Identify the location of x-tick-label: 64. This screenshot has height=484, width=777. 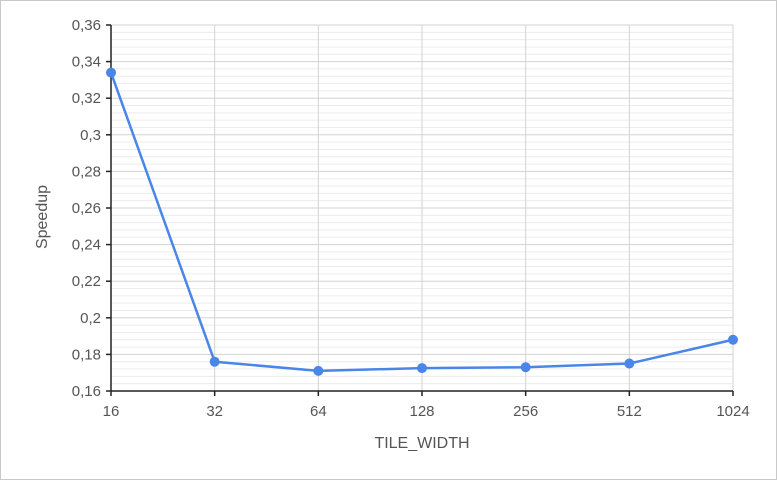
(318, 411).